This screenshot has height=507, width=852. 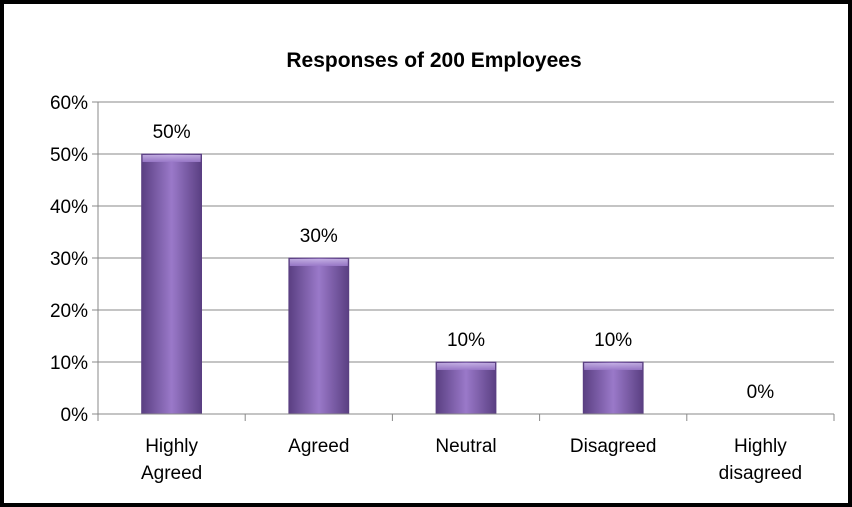 I want to click on y-tick-label: 20%, so click(x=69, y=311).